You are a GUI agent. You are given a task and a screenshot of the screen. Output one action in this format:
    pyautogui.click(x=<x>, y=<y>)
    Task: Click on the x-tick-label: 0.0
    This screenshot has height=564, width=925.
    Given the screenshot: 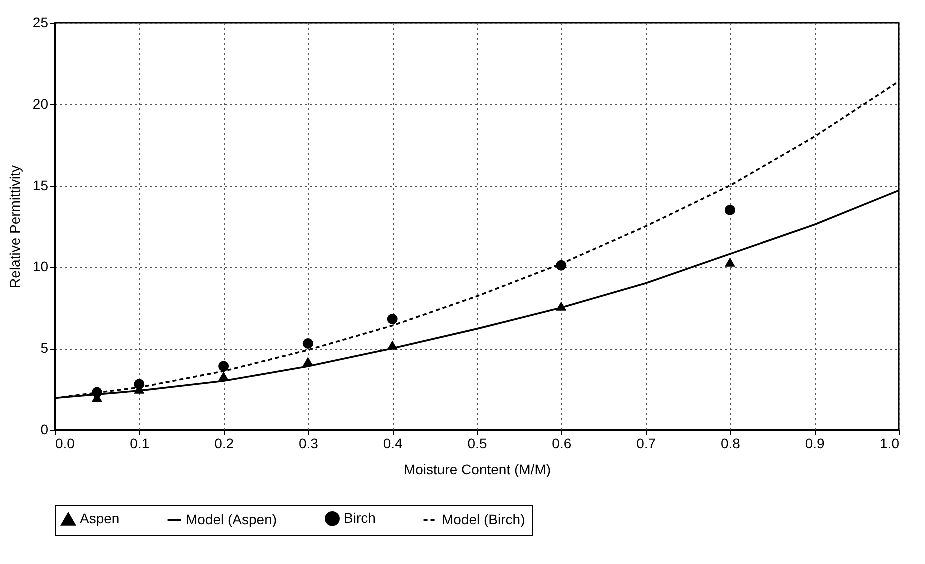 What is the action you would take?
    pyautogui.click(x=66, y=444)
    